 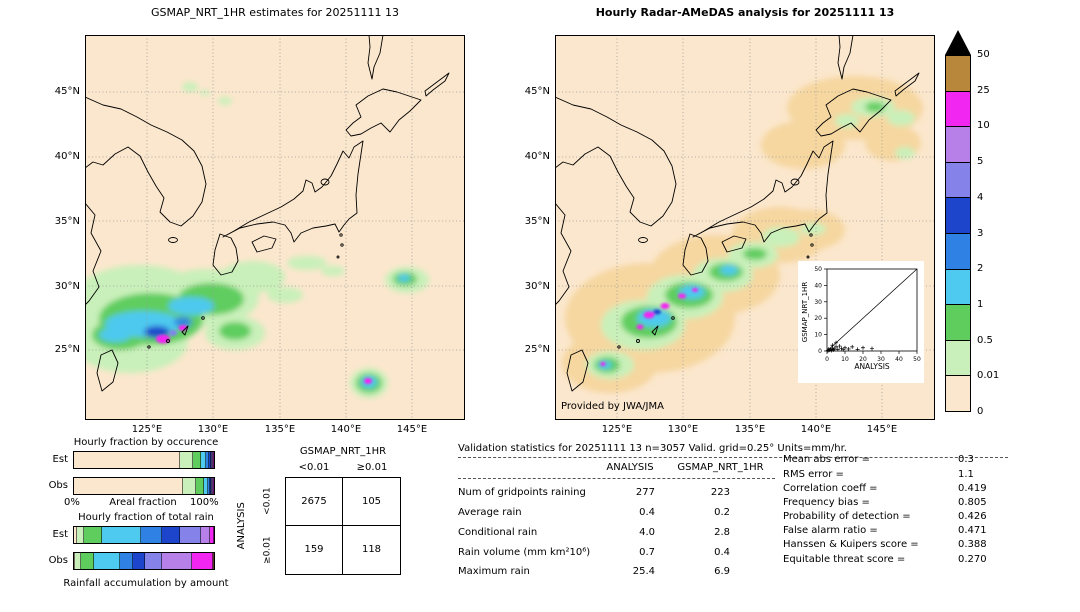 I want to click on inset-axis-ticks: 00 10 10 20 20 30 30 40 40 50 50, so click(x=867, y=314).